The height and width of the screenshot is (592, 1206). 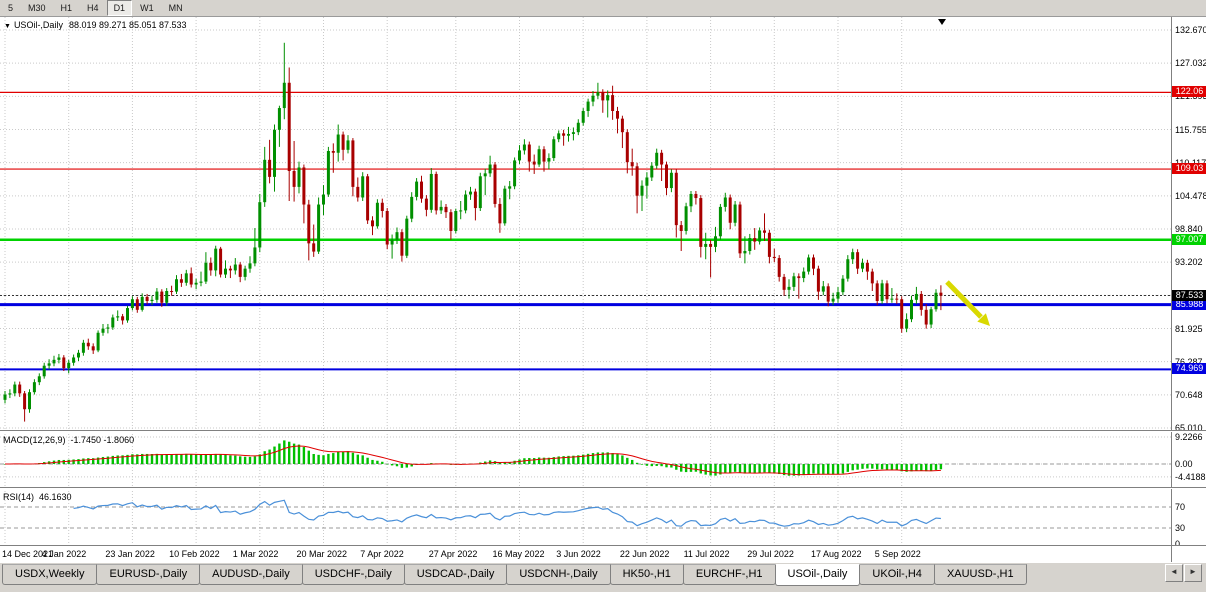 What do you see at coordinates (1189, 229) in the screenshot?
I see `price-axis-tick: 98.840` at bounding box center [1189, 229].